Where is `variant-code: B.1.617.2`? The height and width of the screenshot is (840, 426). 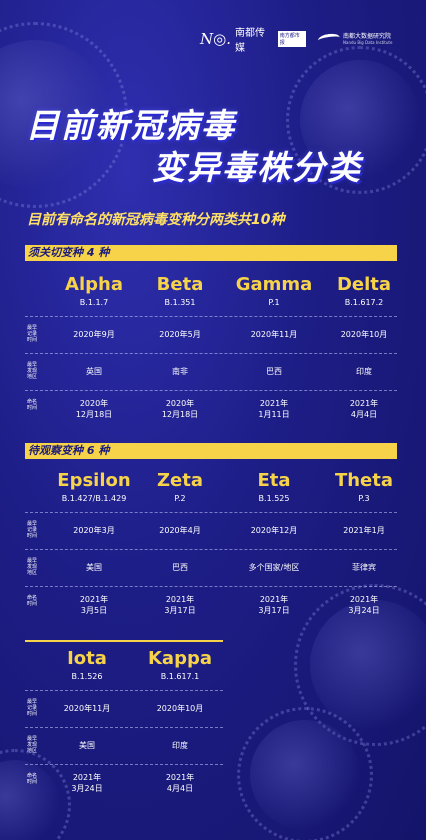 variant-code: B.1.617.2 is located at coordinates (364, 302).